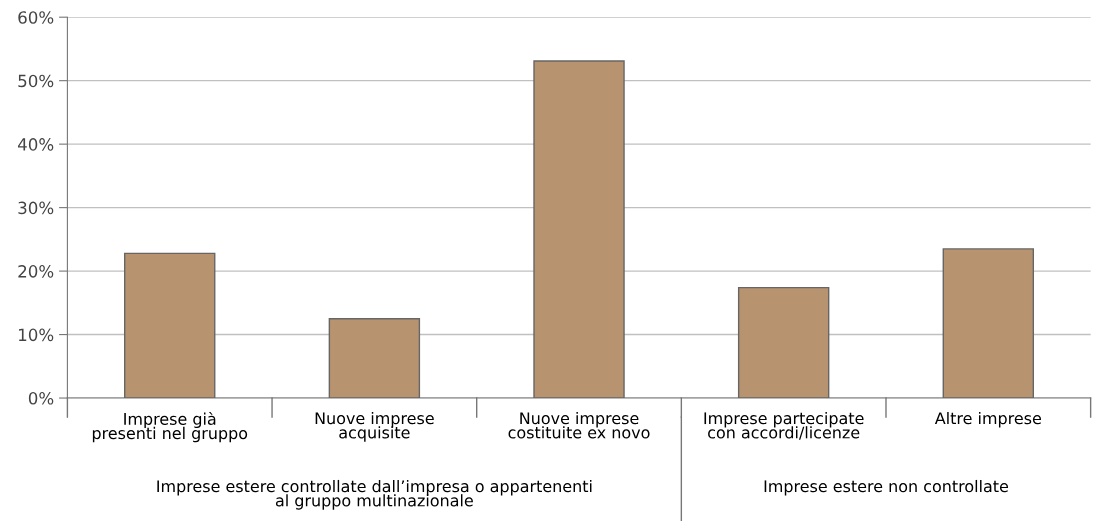 The height and width of the screenshot is (521, 1105). Describe the element at coordinates (36, 17) in the screenshot. I see `y-tick-label: 60%` at that location.